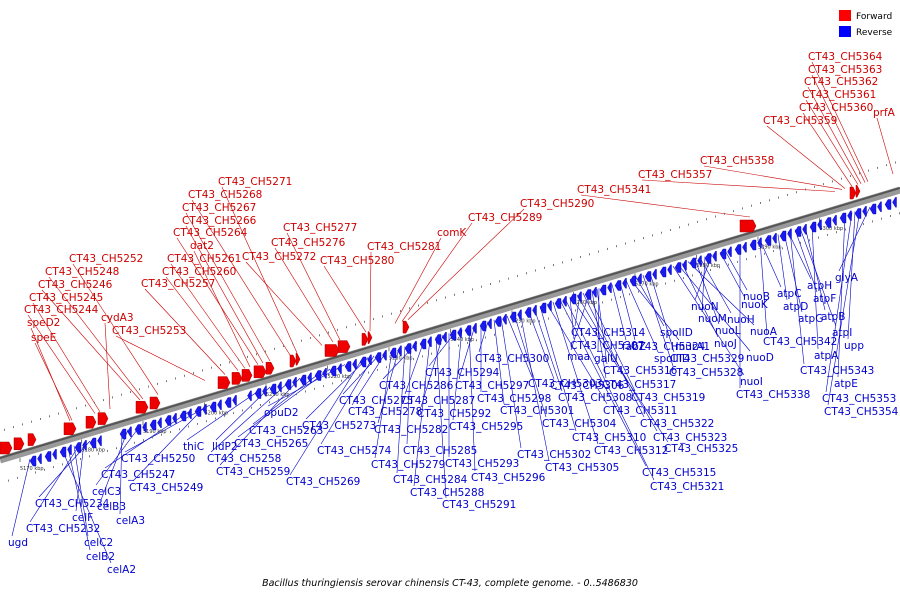 This screenshot has width=900, height=600. What do you see at coordinates (751, 382) in the screenshot?
I see `reverse-gene-label: nuoI` at bounding box center [751, 382].